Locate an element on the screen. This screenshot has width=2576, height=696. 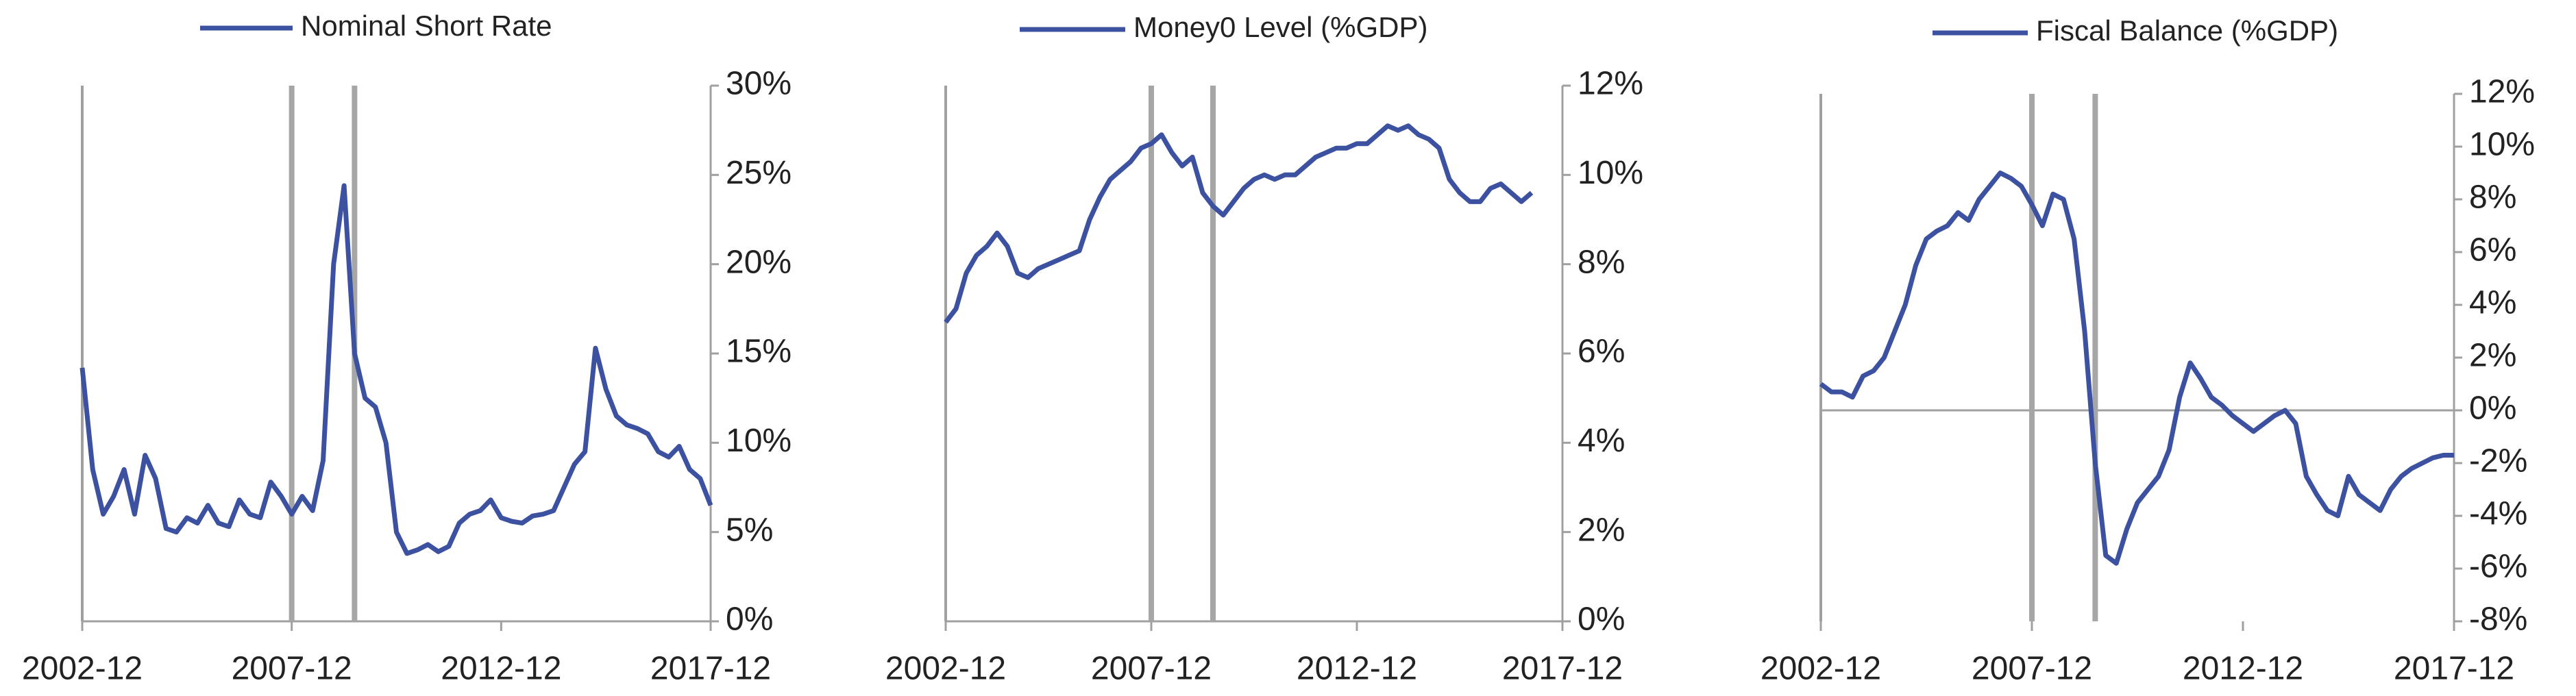
y-tick-label: -2% is located at coordinates (2498, 462).